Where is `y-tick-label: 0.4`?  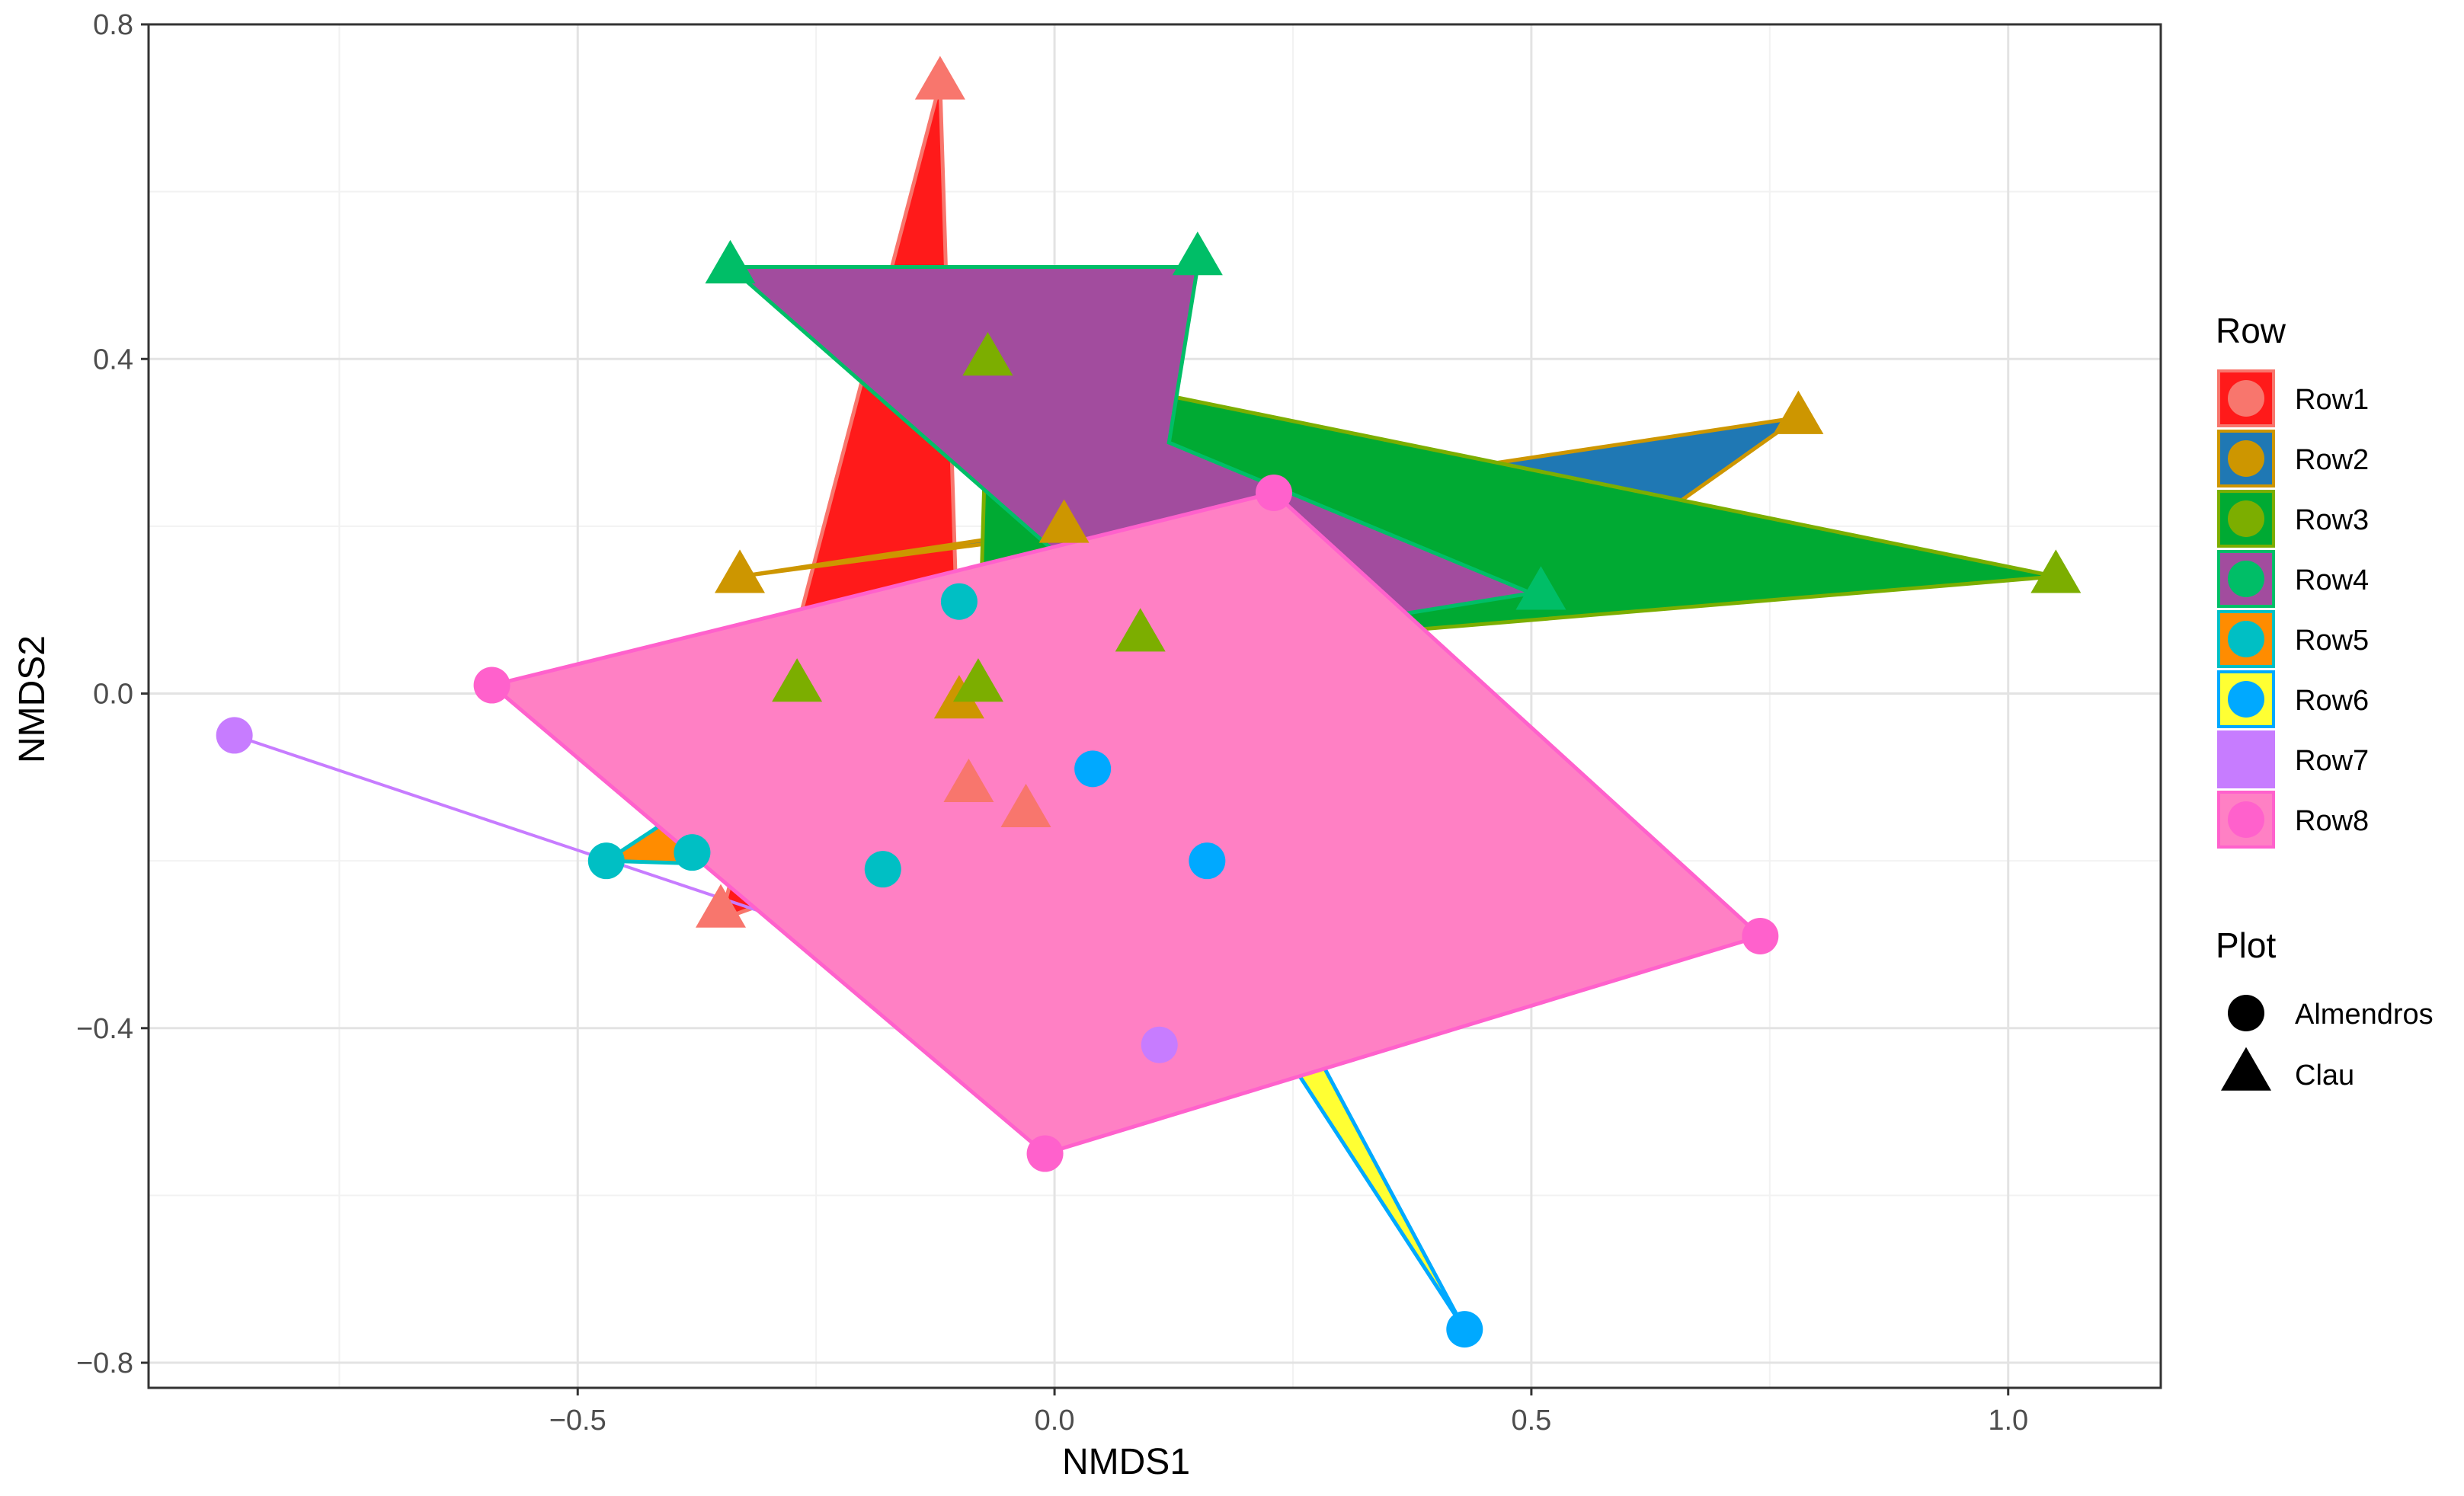
y-tick-label: 0.4 is located at coordinates (113, 360).